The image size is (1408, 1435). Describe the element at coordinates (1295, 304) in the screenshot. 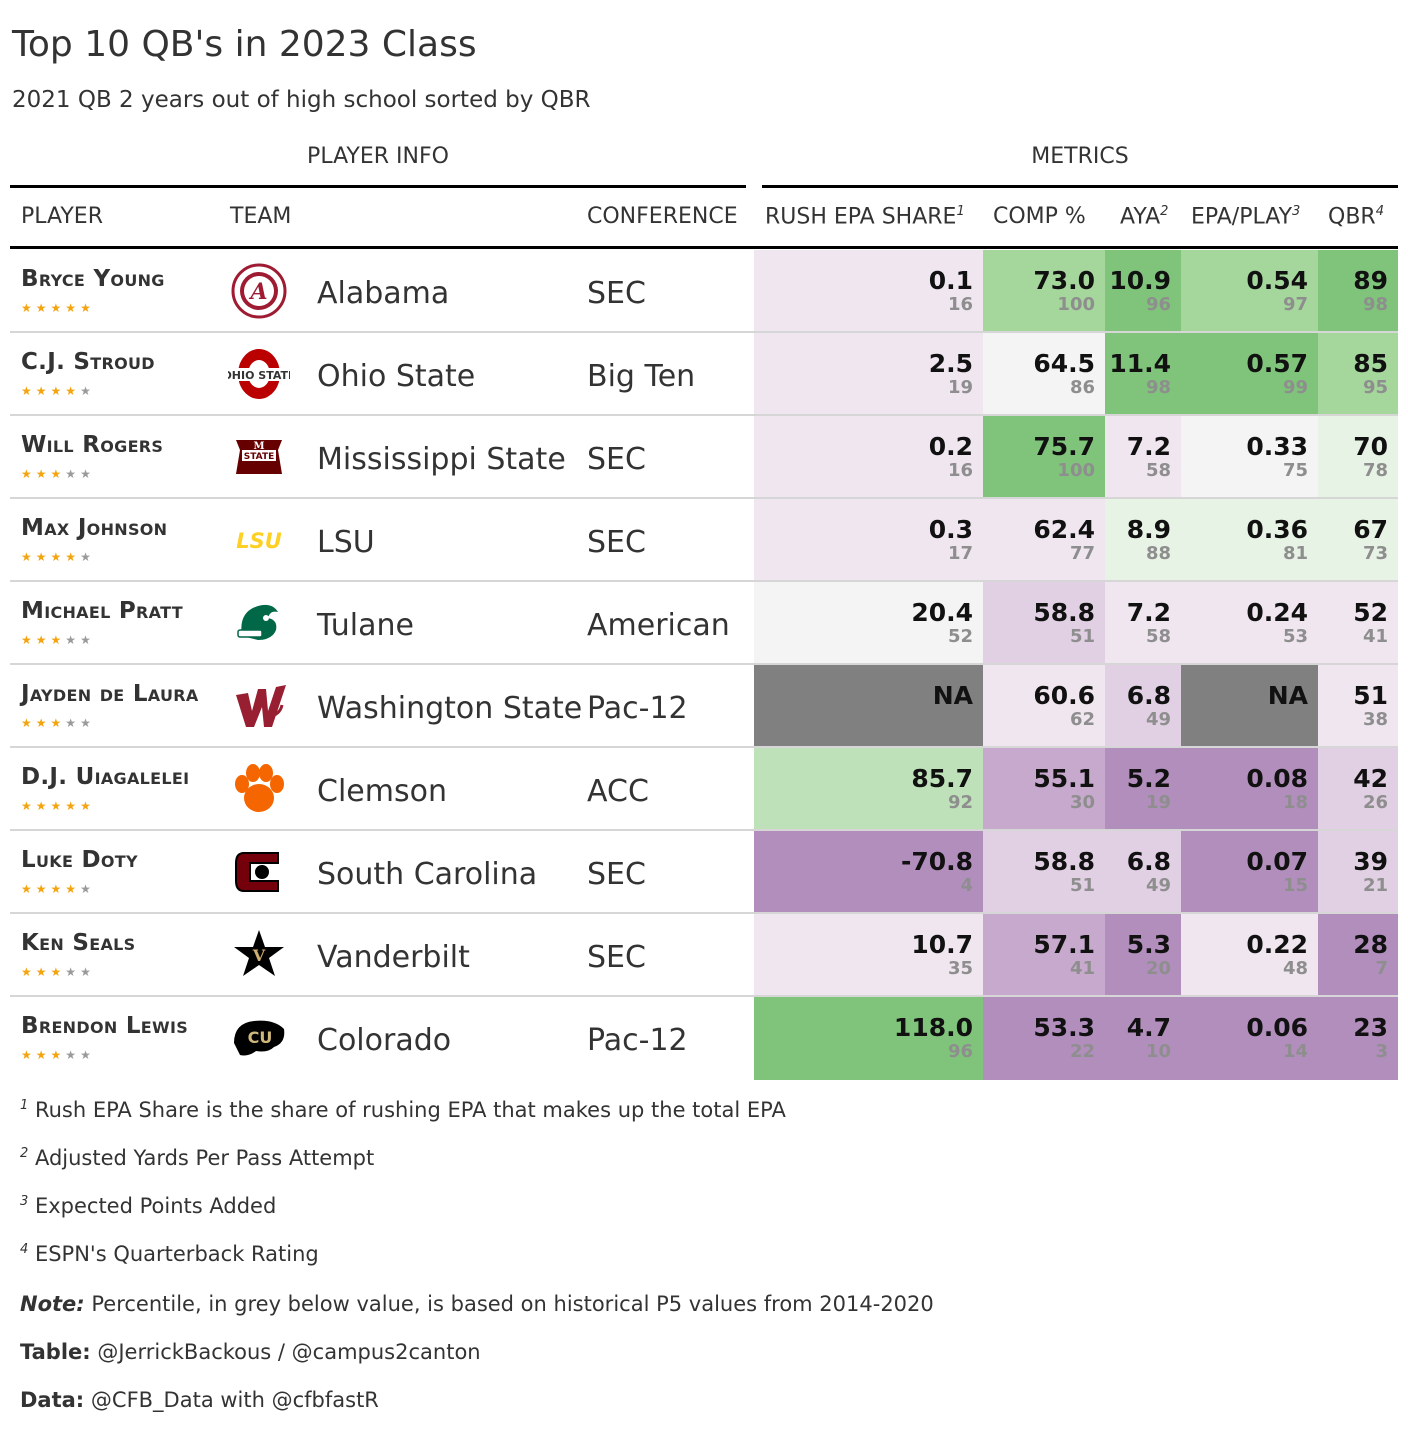

I see `epa-percentile: 97` at that location.